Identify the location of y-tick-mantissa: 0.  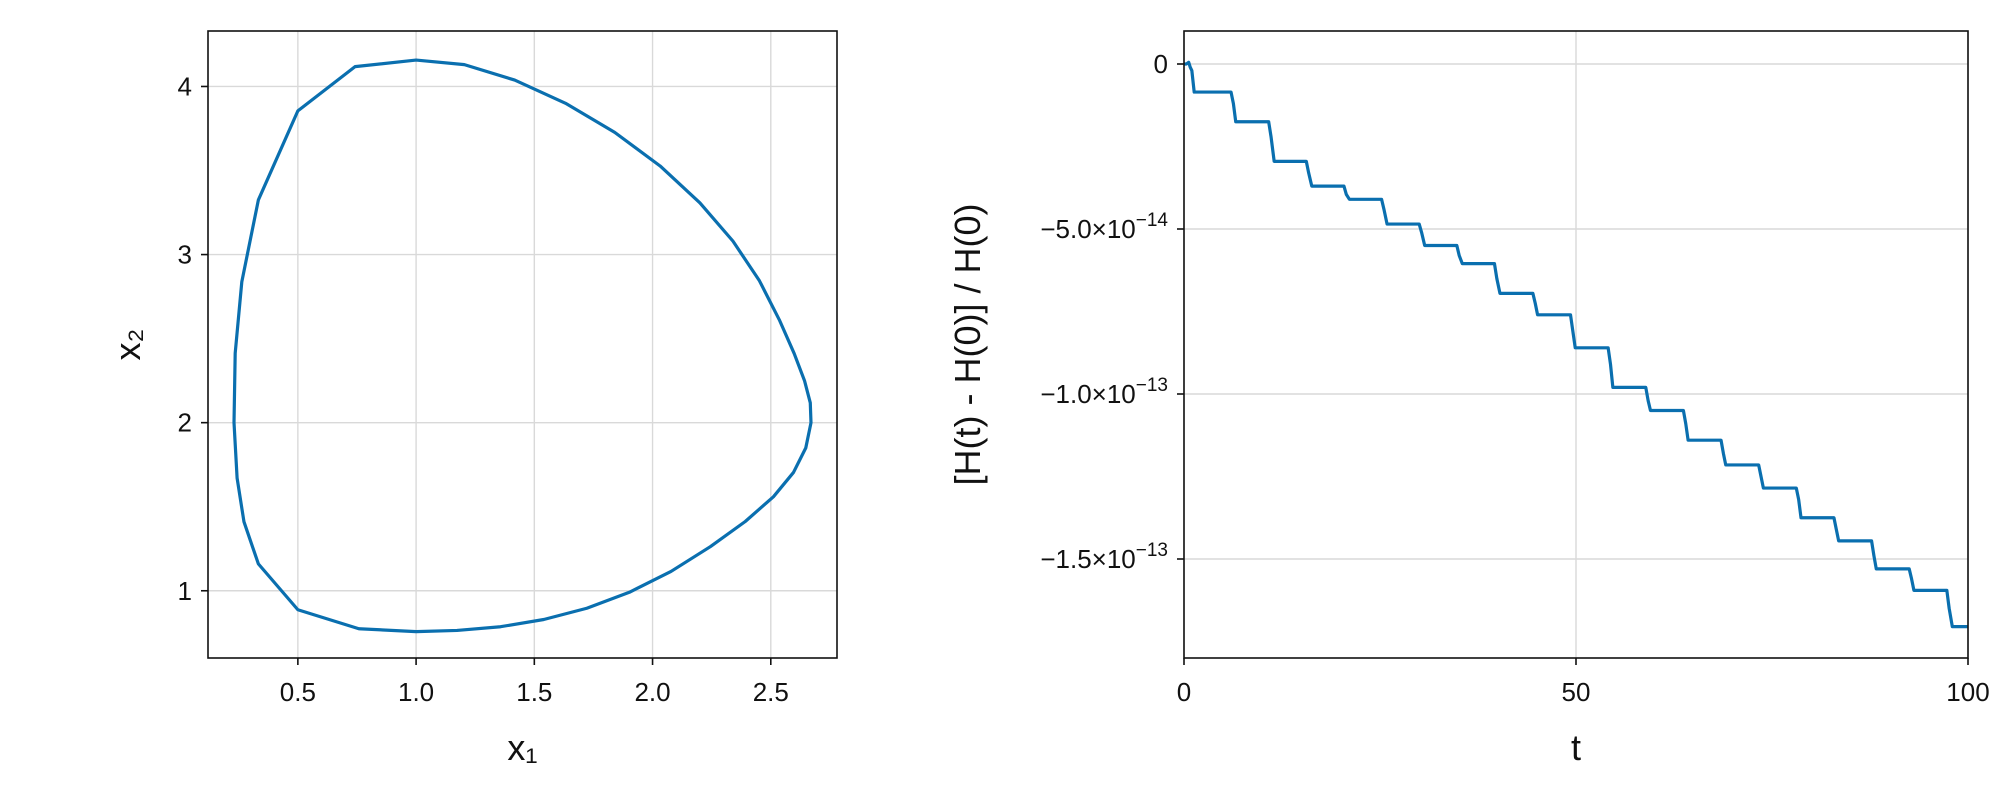
(1161, 64).